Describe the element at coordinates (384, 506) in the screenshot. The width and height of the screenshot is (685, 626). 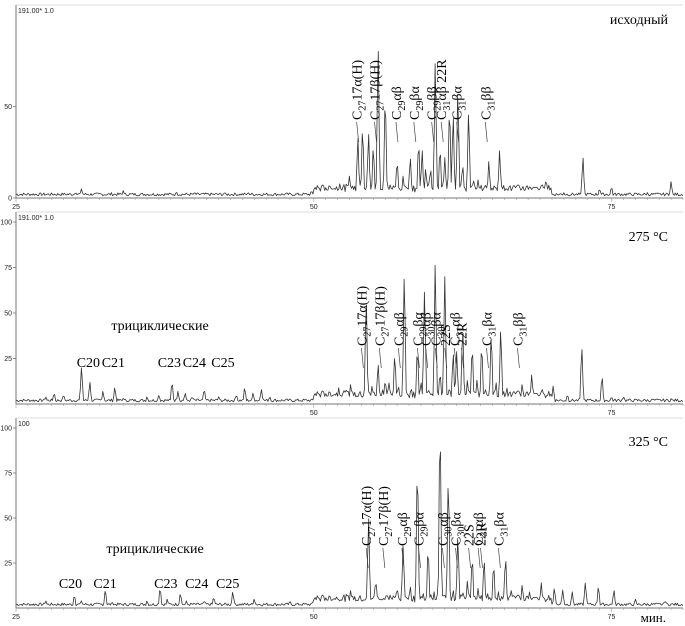
I see `peak-label-rest: 17β(H)` at that location.